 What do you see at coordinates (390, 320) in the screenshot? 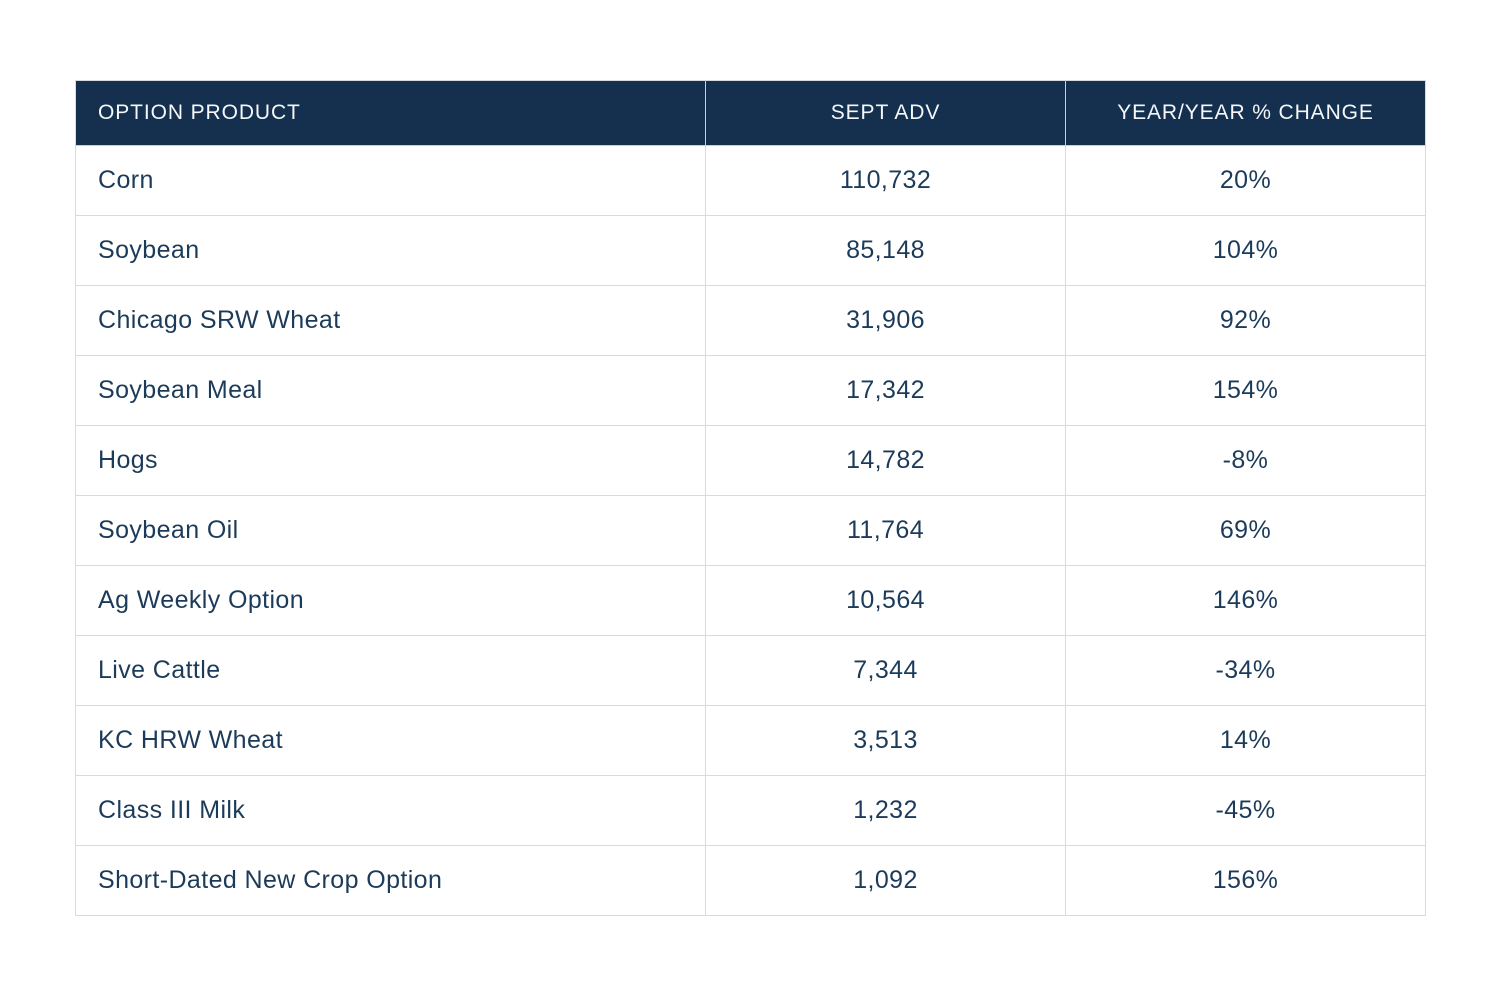
I see `cell-product: Chicago SRW Wheat` at bounding box center [390, 320].